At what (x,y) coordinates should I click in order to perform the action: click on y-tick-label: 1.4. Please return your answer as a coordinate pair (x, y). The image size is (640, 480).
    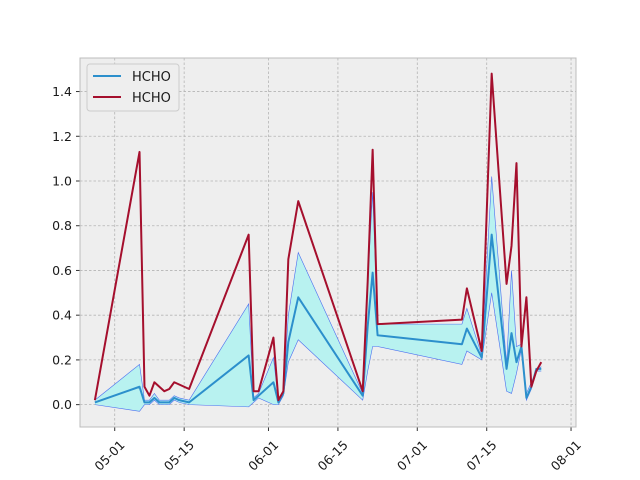
    Looking at the image, I should click on (62, 91).